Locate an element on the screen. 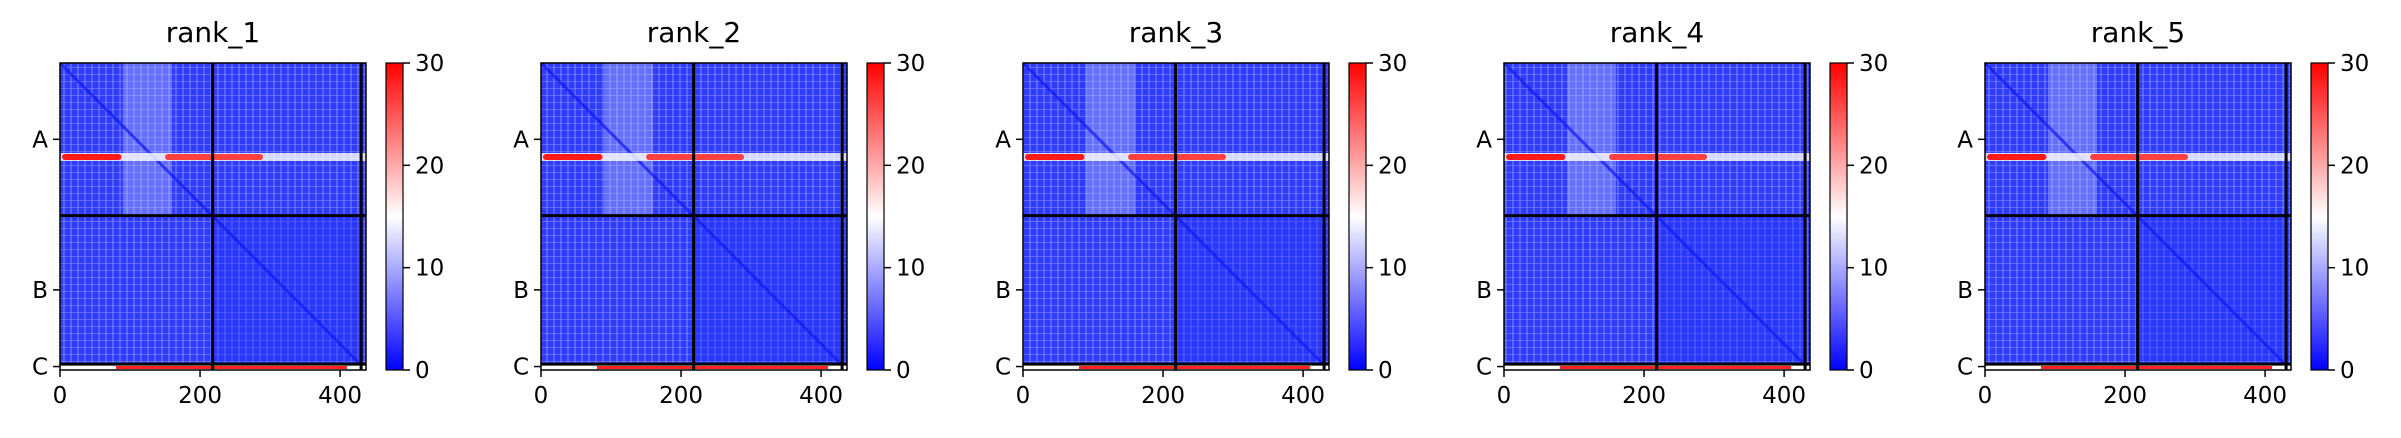 The image size is (2401, 438). panel-title: rank_2 is located at coordinates (694, 32).